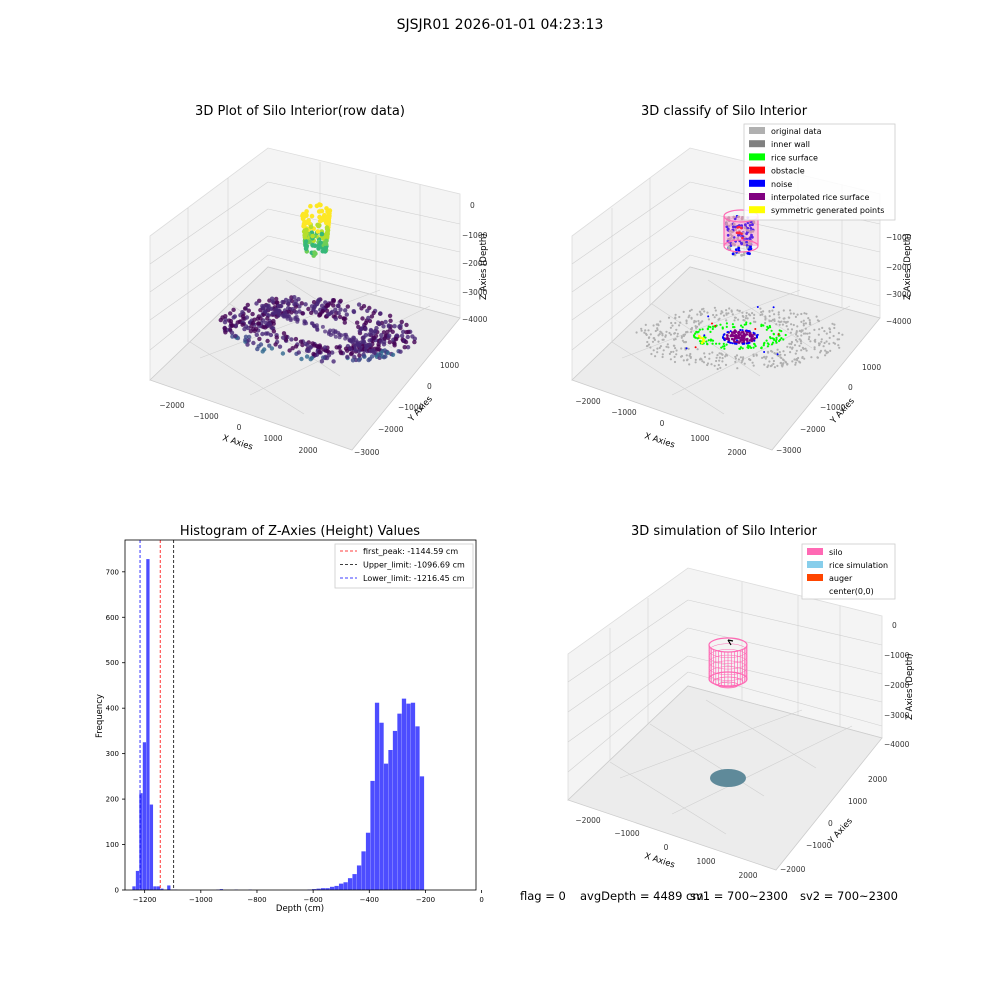 The width and height of the screenshot is (1000, 1000). I want to click on silo-ring, so click(728, 662).